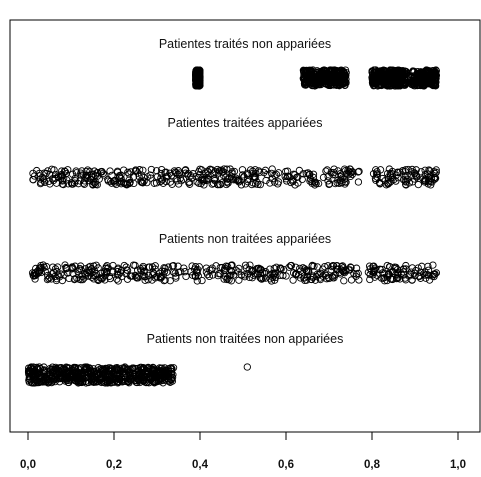 The image size is (481, 477). I want to click on group-4: Patients non traitées non appariées, so click(183, 359).